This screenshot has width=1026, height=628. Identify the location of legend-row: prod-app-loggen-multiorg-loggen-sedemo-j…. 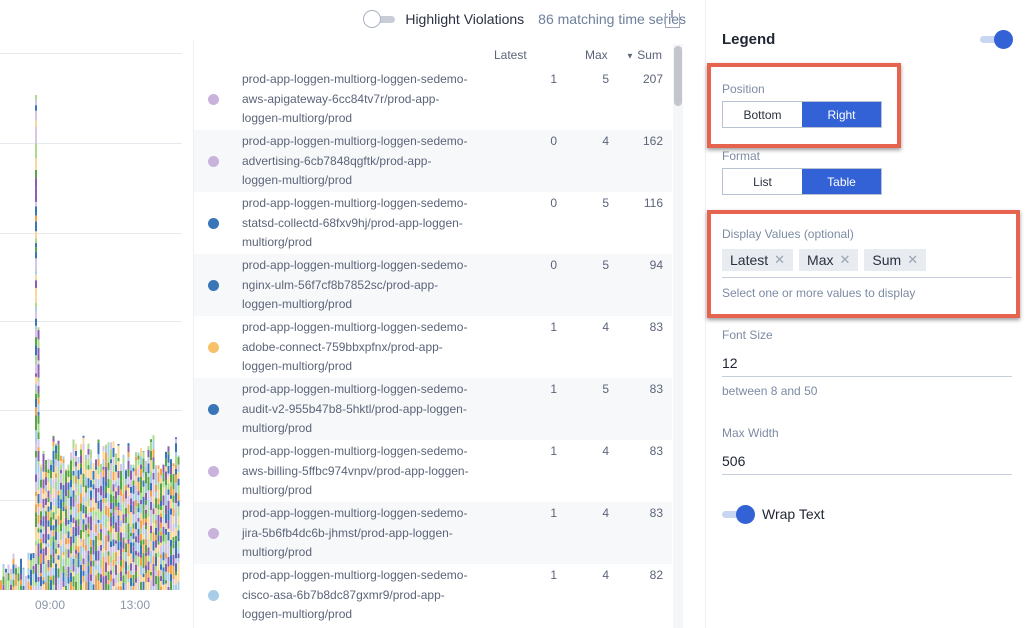
(433, 533).